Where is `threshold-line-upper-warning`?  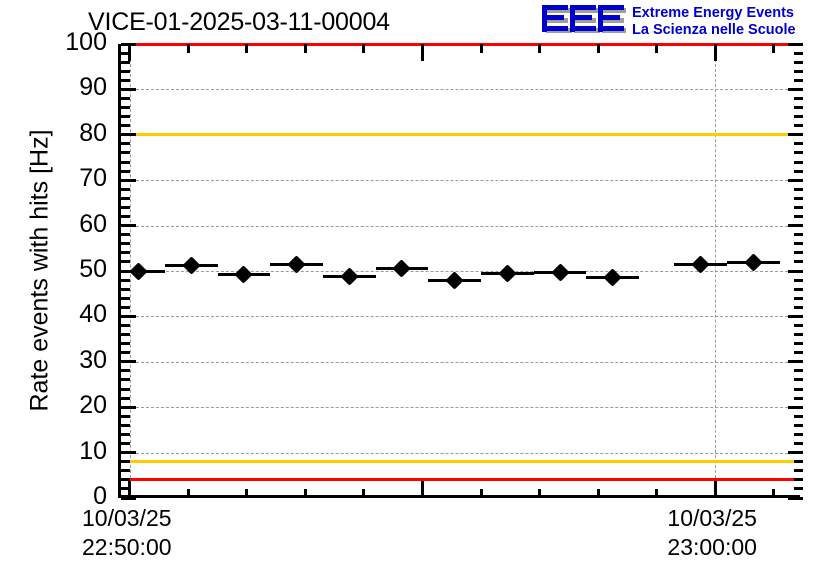 threshold-line-upper-warning is located at coordinates (462, 135).